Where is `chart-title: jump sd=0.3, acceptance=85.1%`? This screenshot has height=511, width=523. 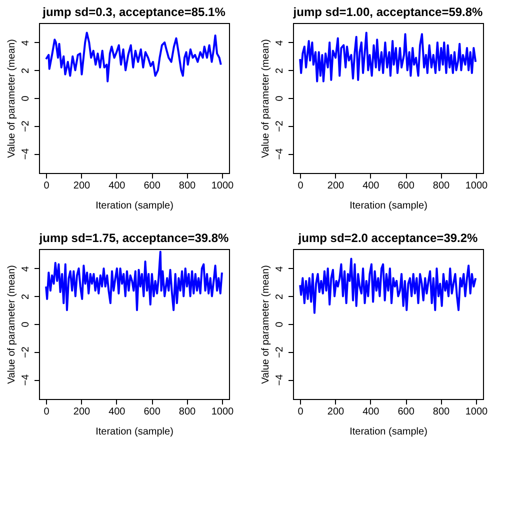
chart-title: jump sd=0.3, acceptance=85.1% is located at coordinates (134, 12).